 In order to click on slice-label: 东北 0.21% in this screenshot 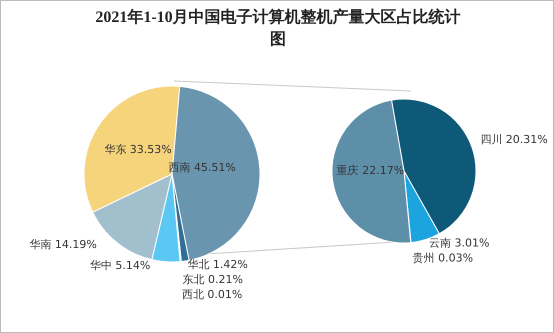, I will do `click(212, 279)`.